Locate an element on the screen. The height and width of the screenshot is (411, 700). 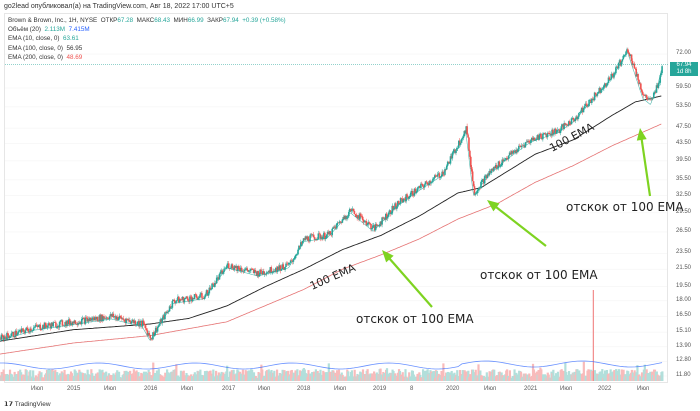
arrow-shaft is located at coordinates (410, 282).